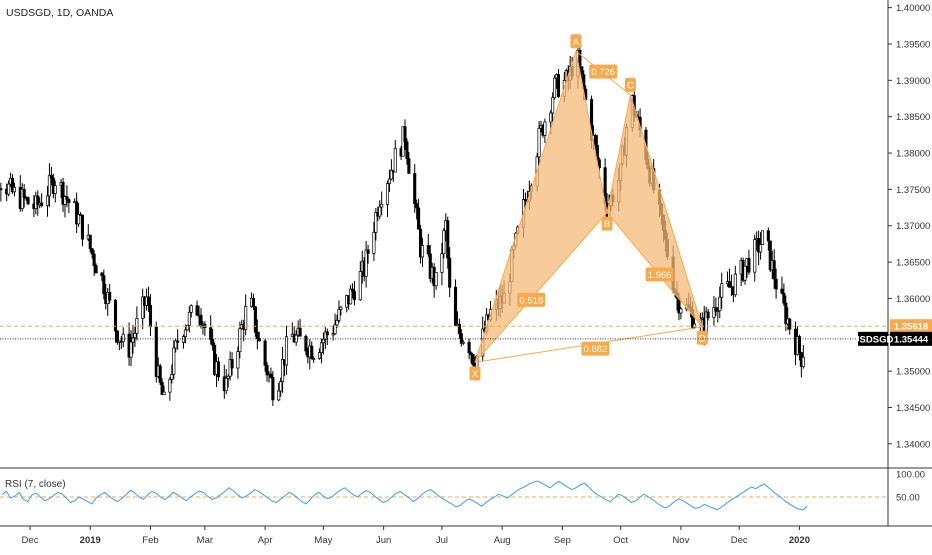 The width and height of the screenshot is (932, 555). What do you see at coordinates (873, 338) in the screenshot?
I see `symbol-badge: USDSGD` at bounding box center [873, 338].